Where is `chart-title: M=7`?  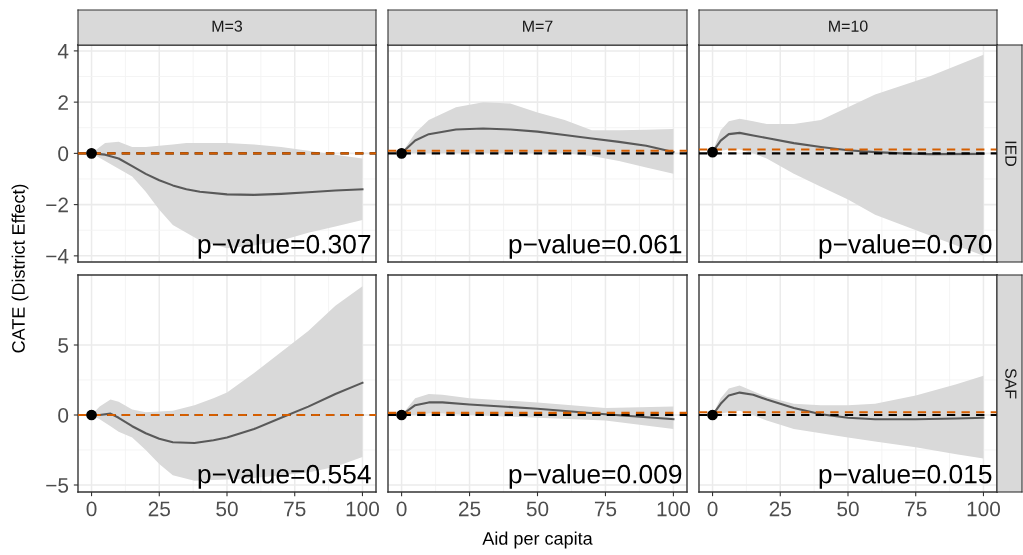
chart-title: M=7 is located at coordinates (538, 26).